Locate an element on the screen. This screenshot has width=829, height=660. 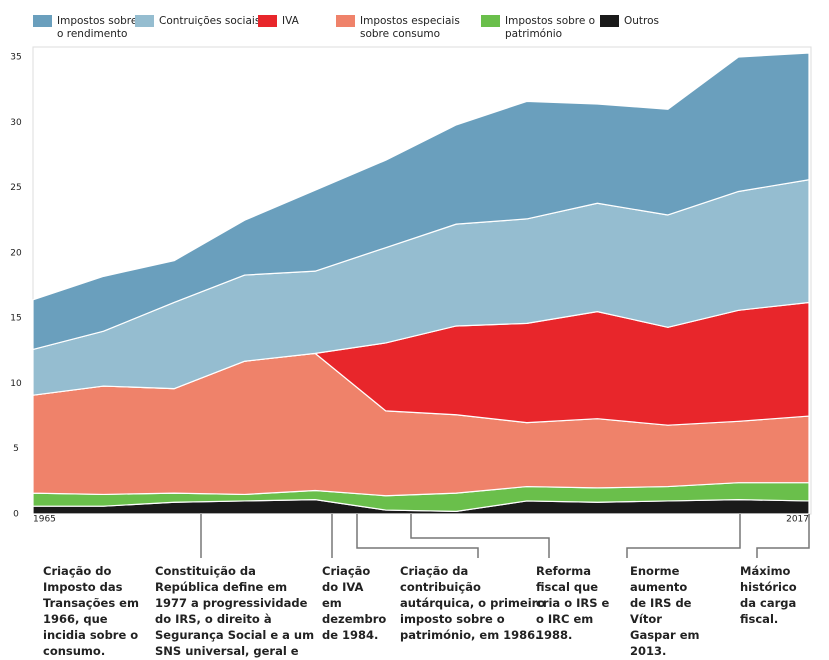
legend-item: Impostos especiais sobre consumo is located at coordinates (408, 28).